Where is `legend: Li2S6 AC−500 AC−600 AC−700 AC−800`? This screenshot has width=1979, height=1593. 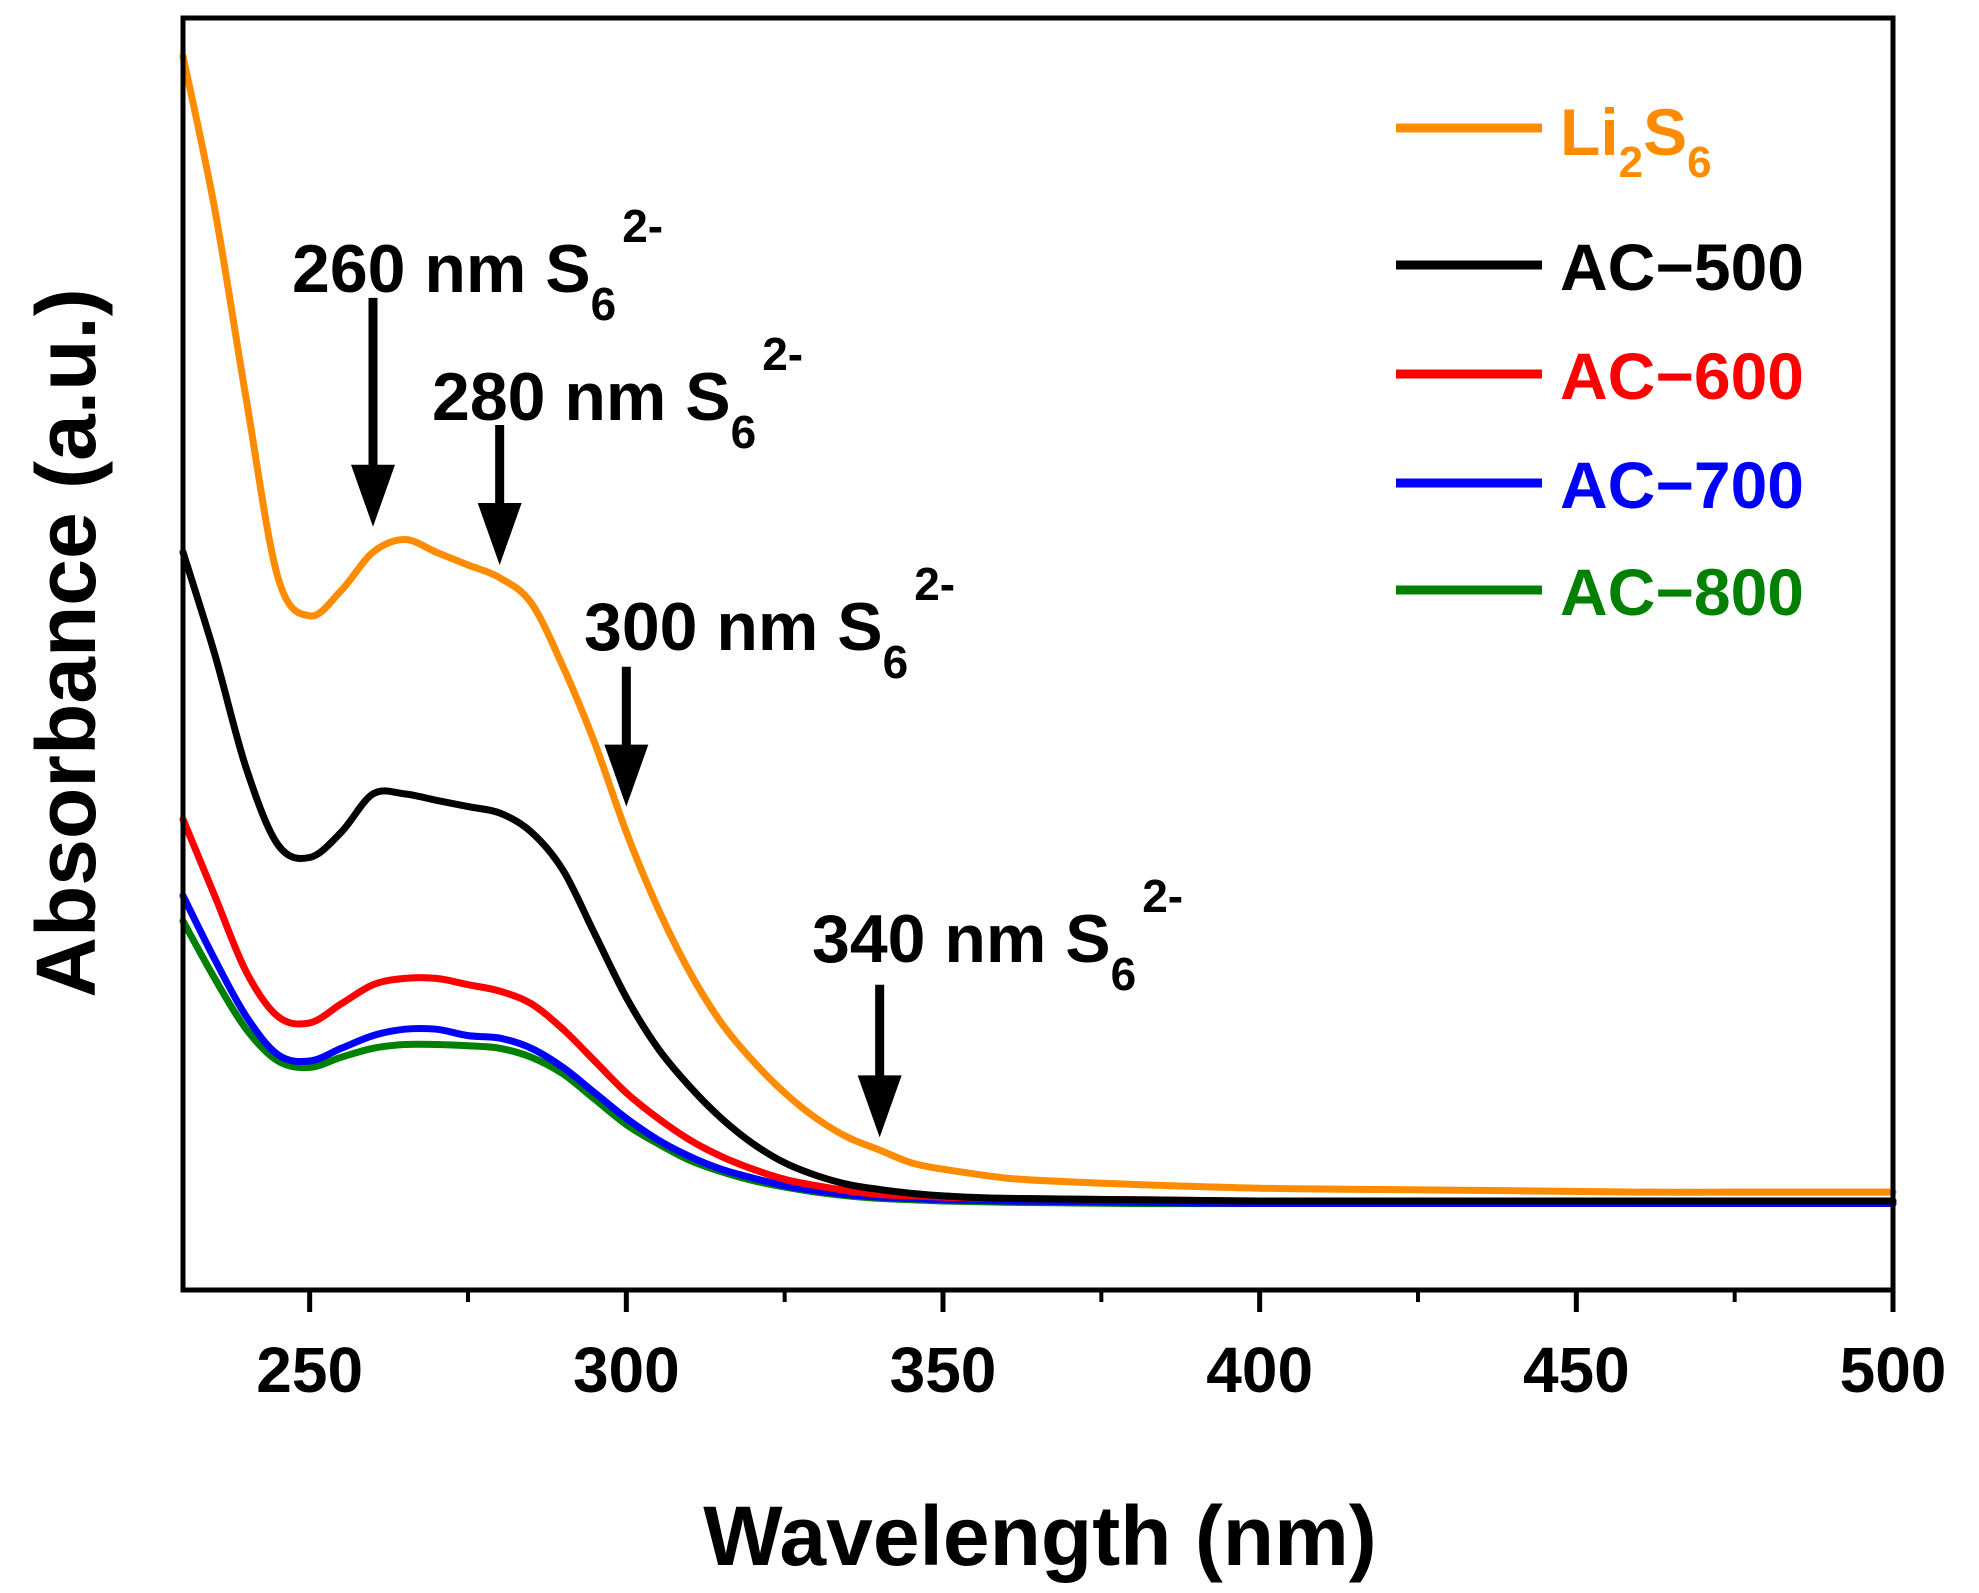 legend: Li2S6 AC−500 AC−600 AC−700 AC−800 is located at coordinates (1600, 362).